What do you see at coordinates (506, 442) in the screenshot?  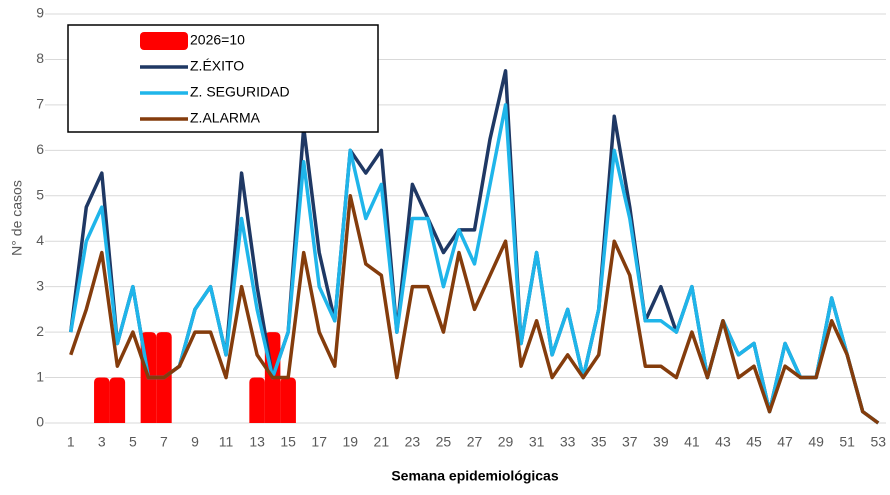 I see `x-tick-label: 29` at bounding box center [506, 442].